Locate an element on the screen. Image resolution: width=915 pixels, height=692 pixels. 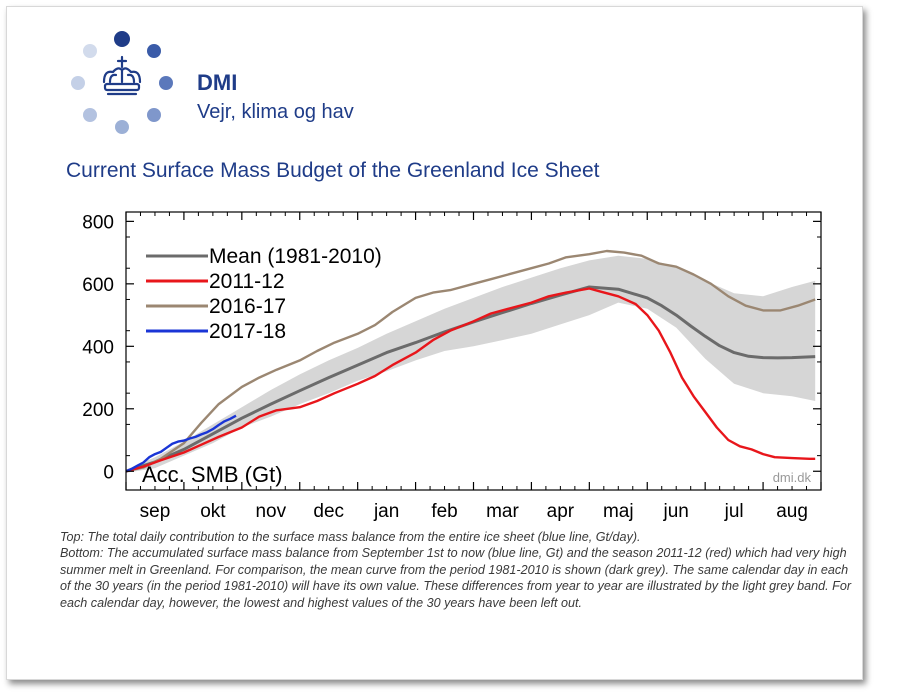
y-tick-label: 400 is located at coordinates (98, 347).